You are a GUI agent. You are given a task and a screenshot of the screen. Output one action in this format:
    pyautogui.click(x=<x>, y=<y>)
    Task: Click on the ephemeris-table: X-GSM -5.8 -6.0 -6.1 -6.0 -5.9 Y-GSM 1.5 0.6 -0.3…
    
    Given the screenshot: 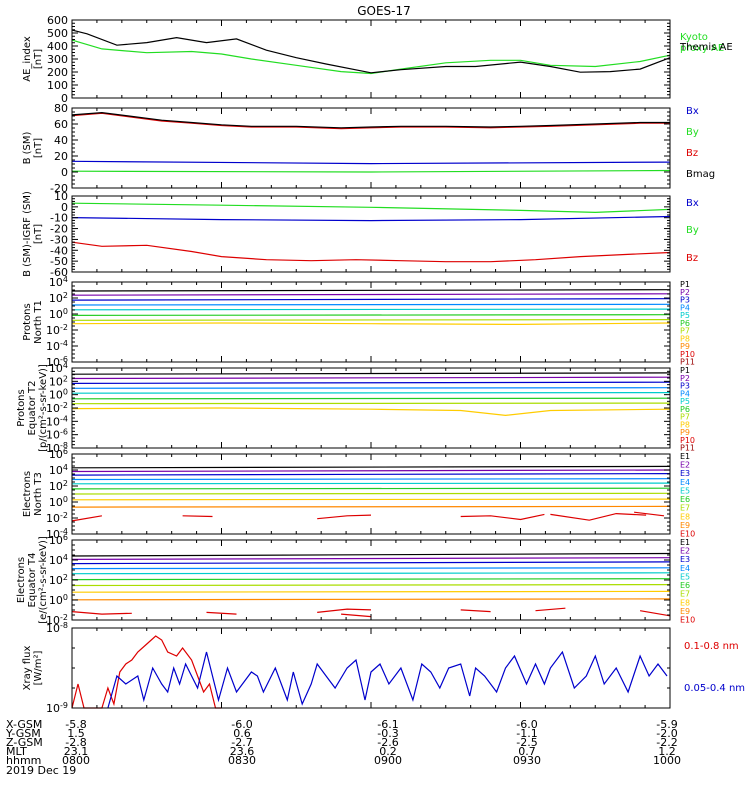 What is the action you would take?
    pyautogui.click(x=343, y=742)
    